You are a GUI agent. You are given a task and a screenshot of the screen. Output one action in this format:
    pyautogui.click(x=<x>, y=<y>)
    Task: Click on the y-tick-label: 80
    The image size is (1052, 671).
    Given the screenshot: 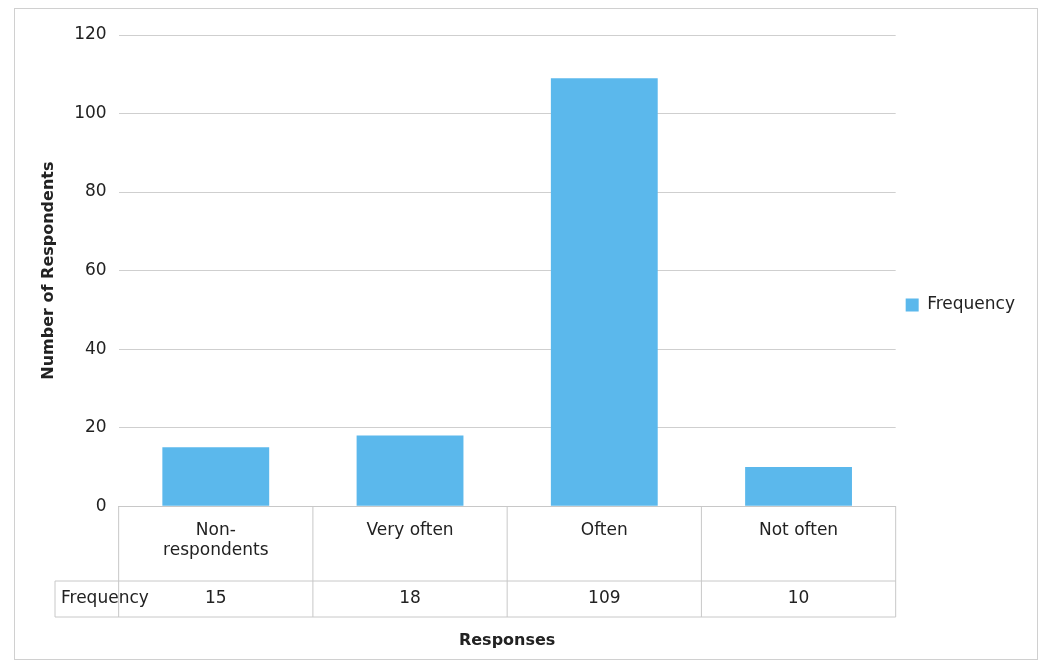 What is the action you would take?
    pyautogui.click(x=96, y=190)
    